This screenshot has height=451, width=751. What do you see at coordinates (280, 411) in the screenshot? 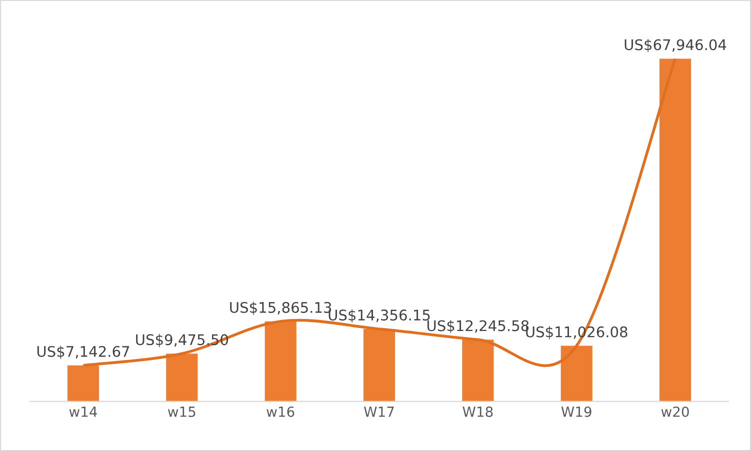
I see `x-tick-label: w16` at bounding box center [280, 411].